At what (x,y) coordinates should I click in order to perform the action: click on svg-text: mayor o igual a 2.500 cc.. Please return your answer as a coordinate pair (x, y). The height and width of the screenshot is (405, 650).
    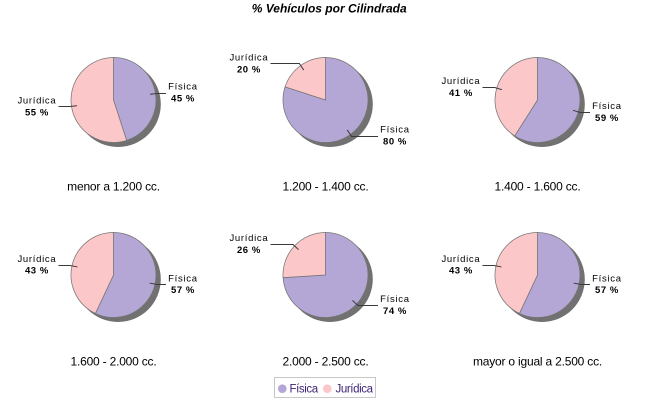
    Looking at the image, I should click on (537, 362).